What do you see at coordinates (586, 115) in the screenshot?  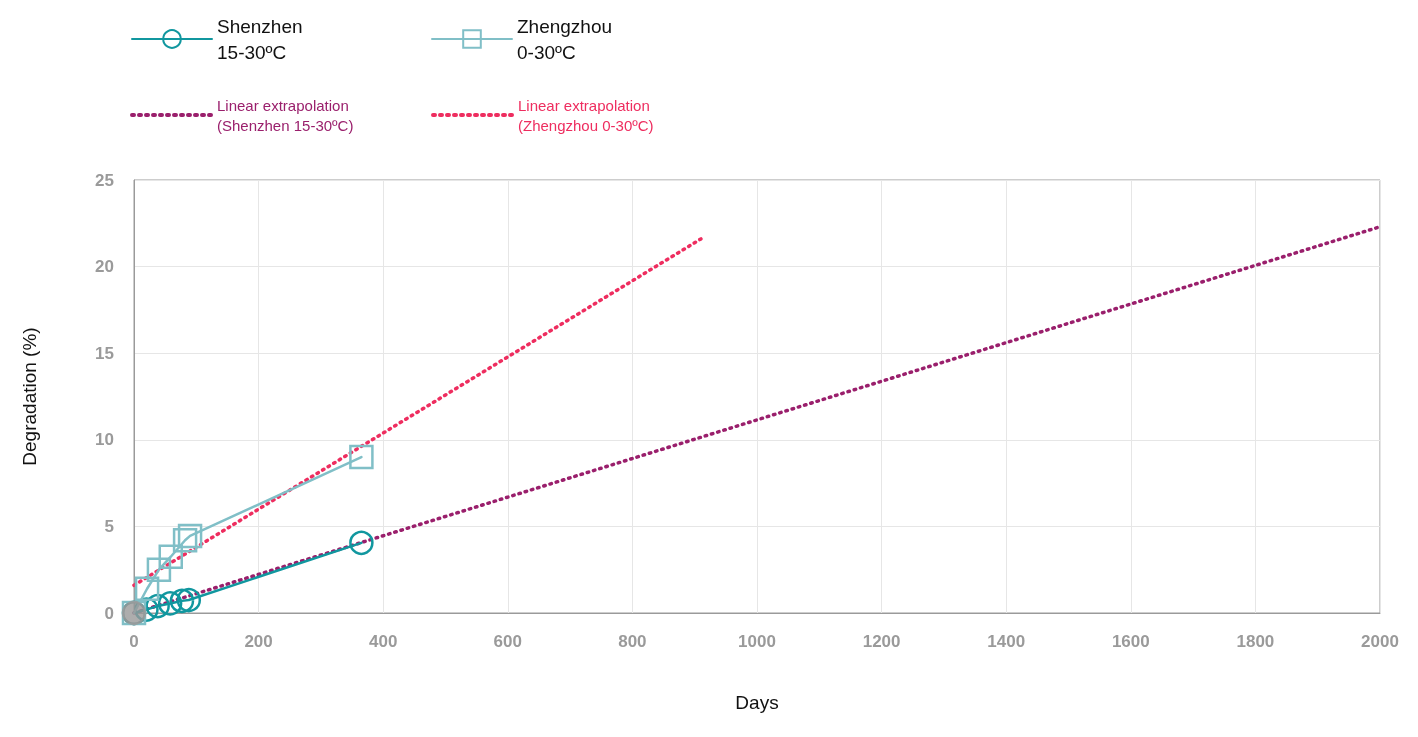 I see `text: Linear extrapolation (Zhengzhou 0-30ºC)` at bounding box center [586, 115].